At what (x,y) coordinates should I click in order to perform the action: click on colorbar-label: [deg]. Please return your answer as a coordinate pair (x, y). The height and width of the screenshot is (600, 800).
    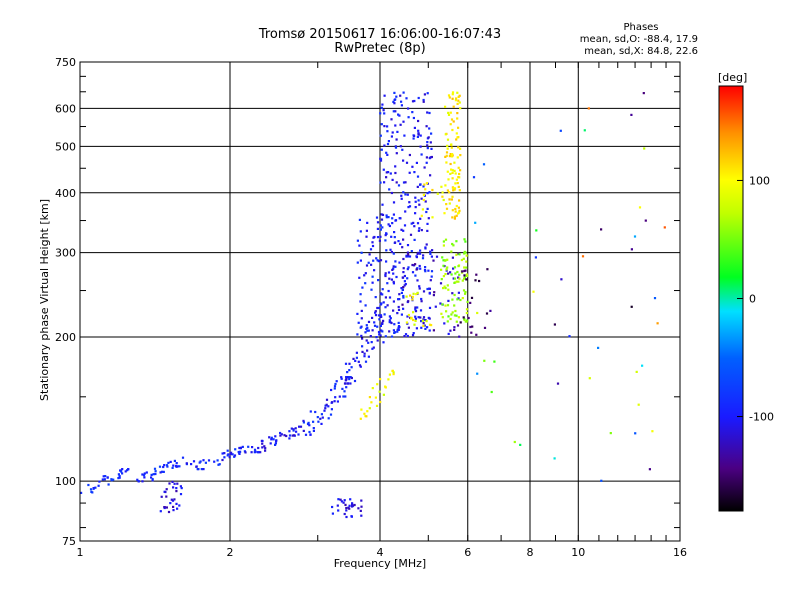
    Looking at the image, I should click on (732, 77).